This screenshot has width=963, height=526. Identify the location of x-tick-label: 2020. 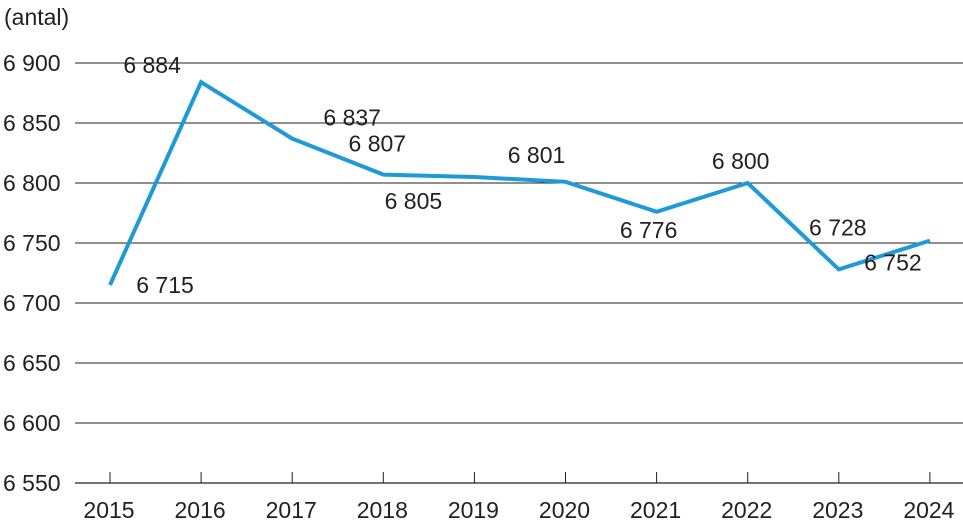
(564, 510).